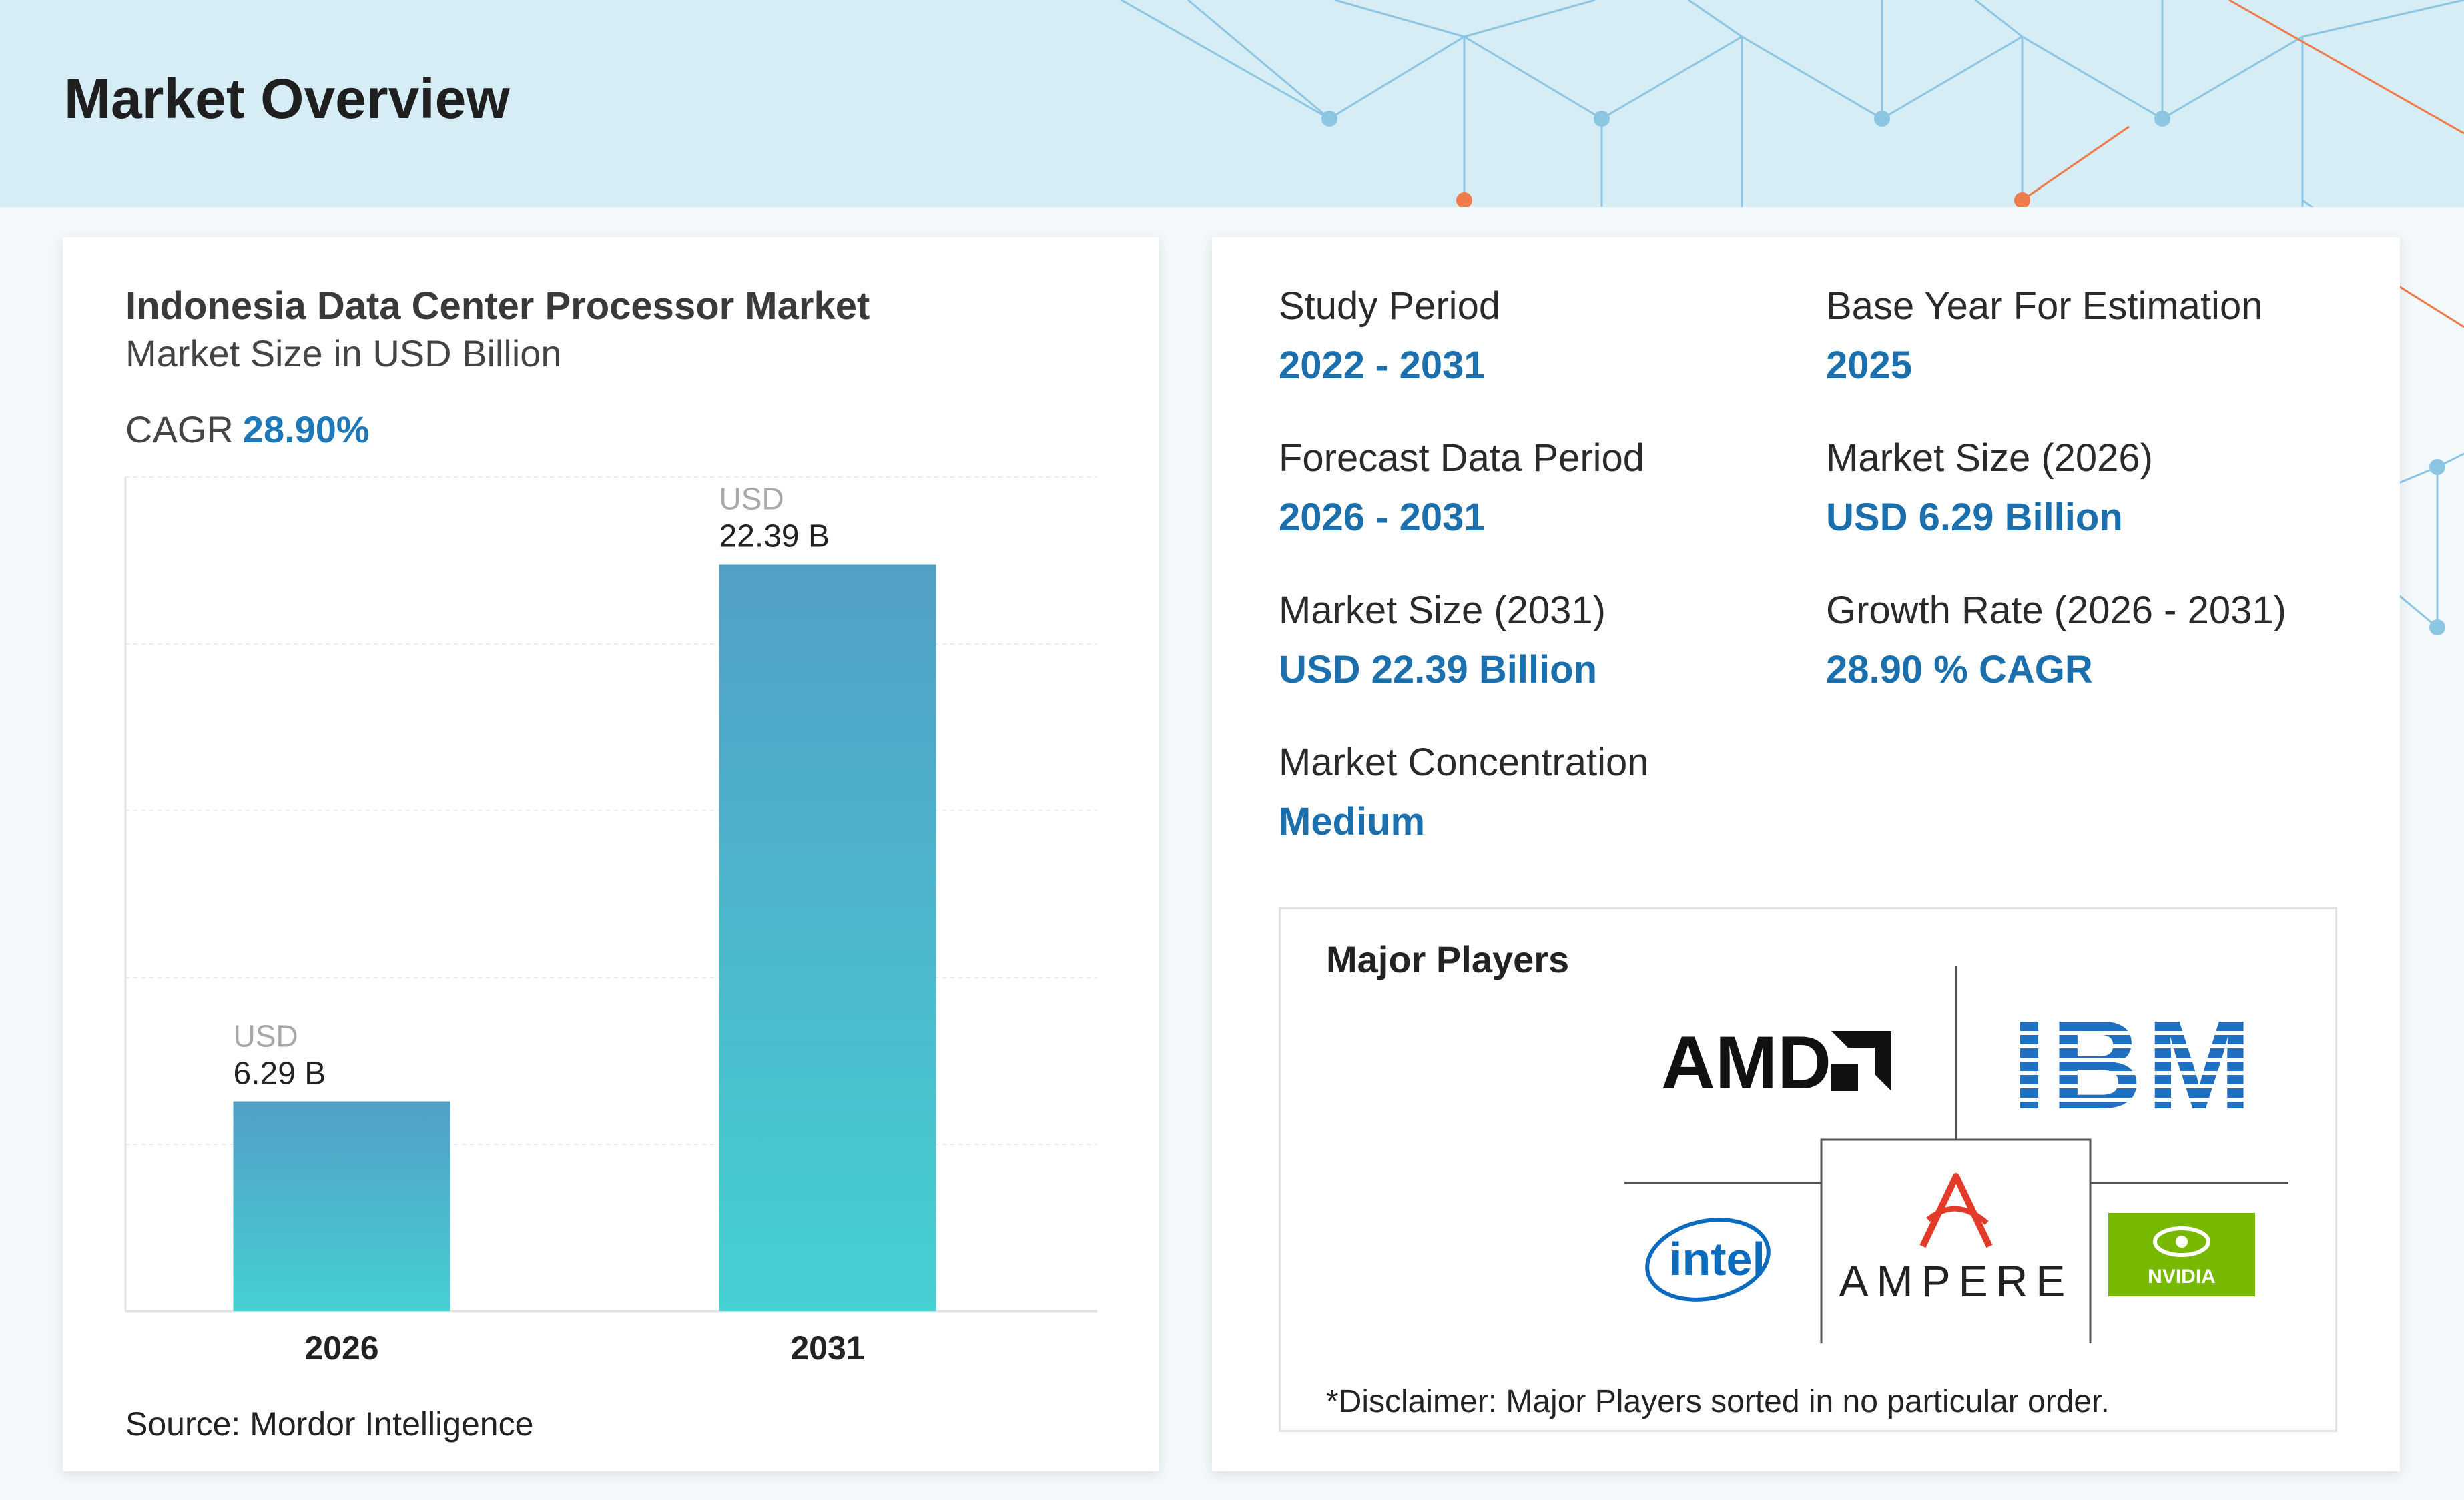  What do you see at coordinates (306, 429) in the screenshot?
I see `cagr-value: 28.90%` at bounding box center [306, 429].